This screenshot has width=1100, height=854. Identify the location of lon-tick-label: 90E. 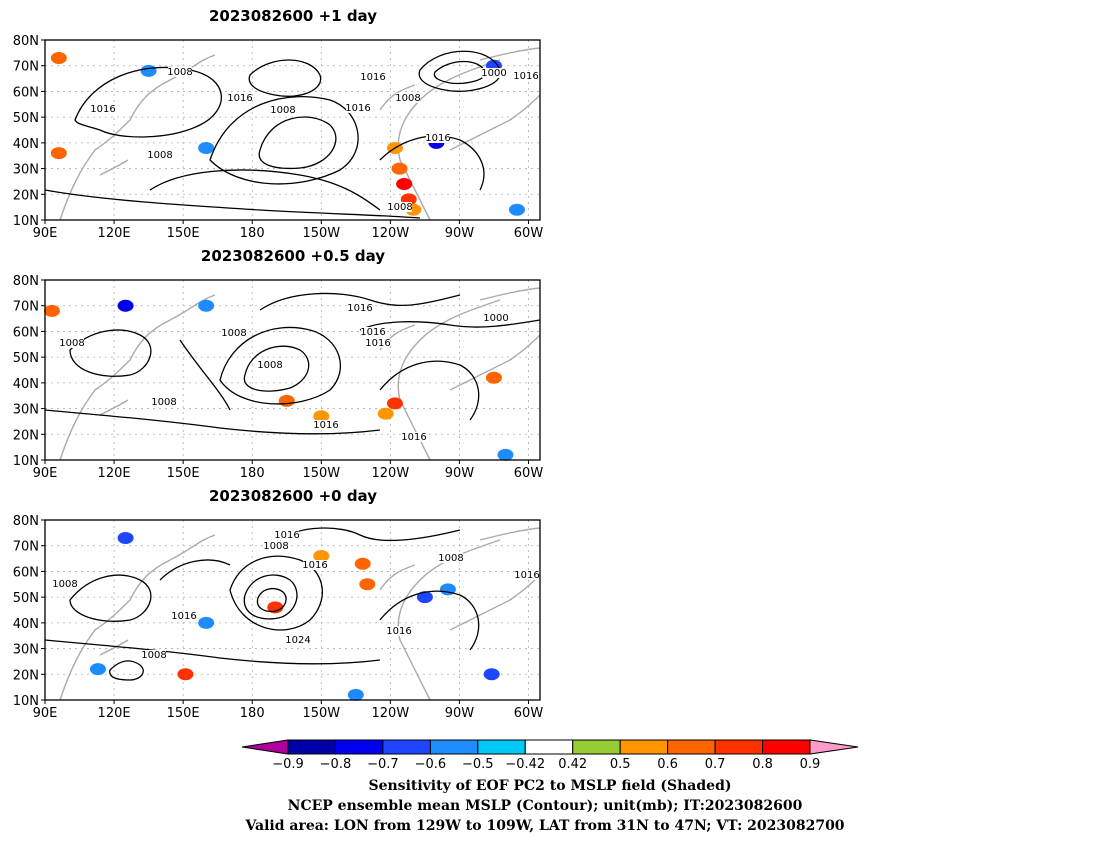
(45, 713).